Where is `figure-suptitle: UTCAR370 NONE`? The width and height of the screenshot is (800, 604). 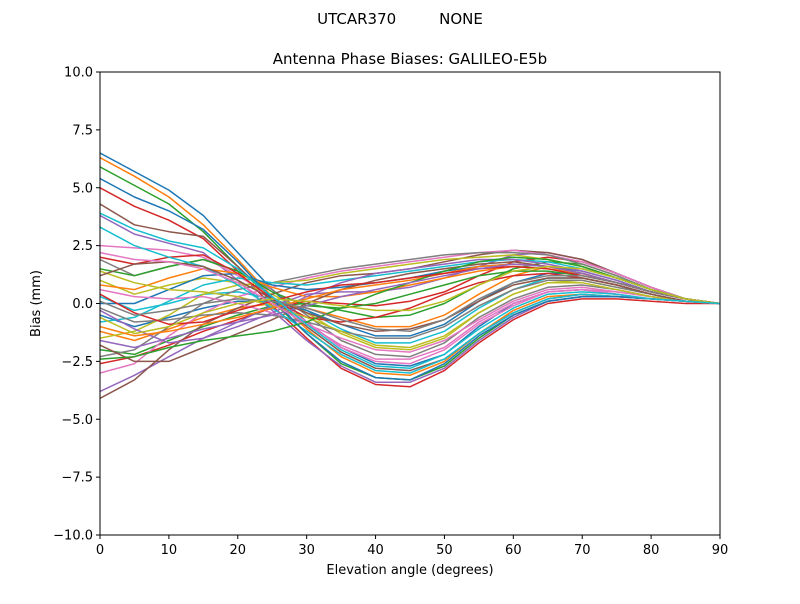 figure-suptitle: UTCAR370 NONE is located at coordinates (400, 19).